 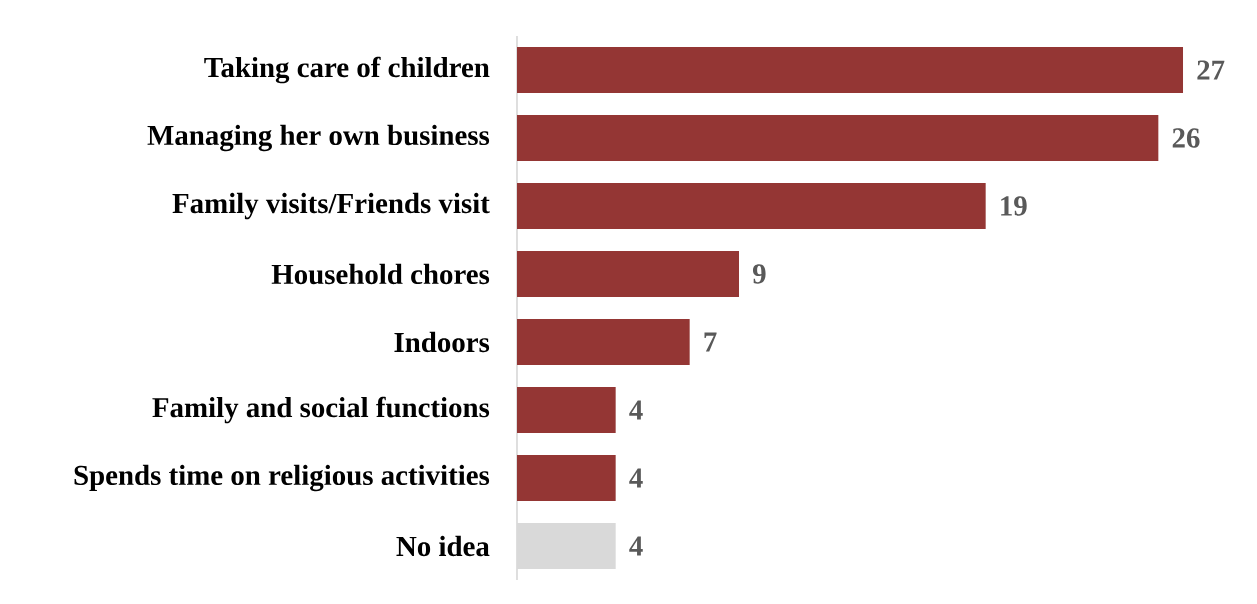 What do you see at coordinates (1211, 70) in the screenshot?
I see `data-label: 27` at bounding box center [1211, 70].